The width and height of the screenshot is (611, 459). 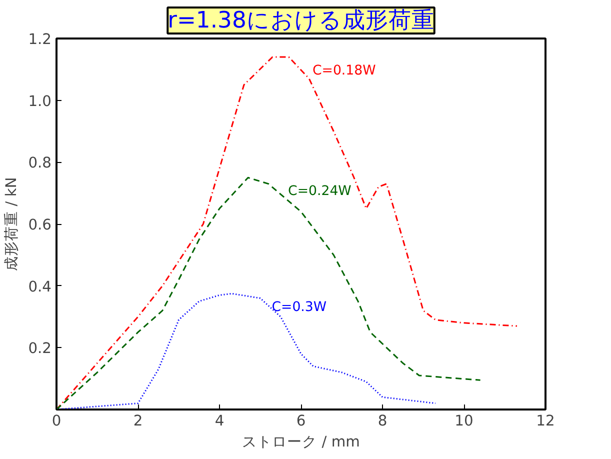 What do you see at coordinates (301, 421) in the screenshot?
I see `x-tick-label: 6` at bounding box center [301, 421].